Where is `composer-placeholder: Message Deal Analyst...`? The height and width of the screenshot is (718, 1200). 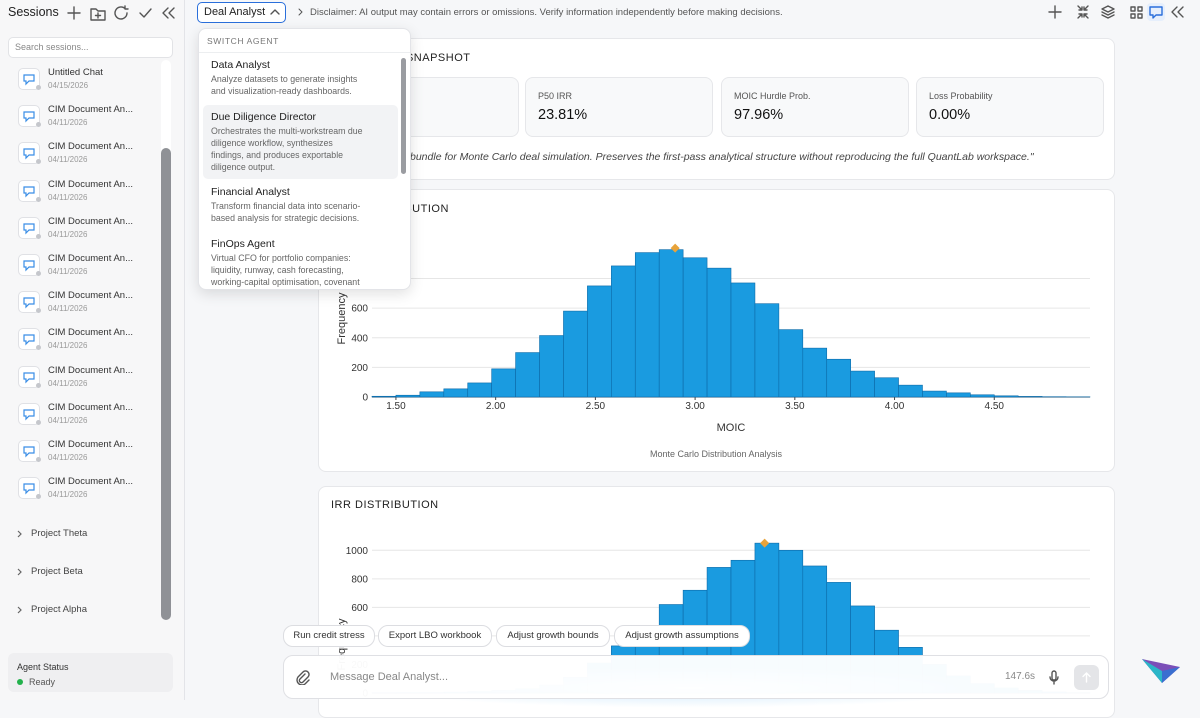
composer-placeholder: Message Deal Analyst... is located at coordinates (389, 677).